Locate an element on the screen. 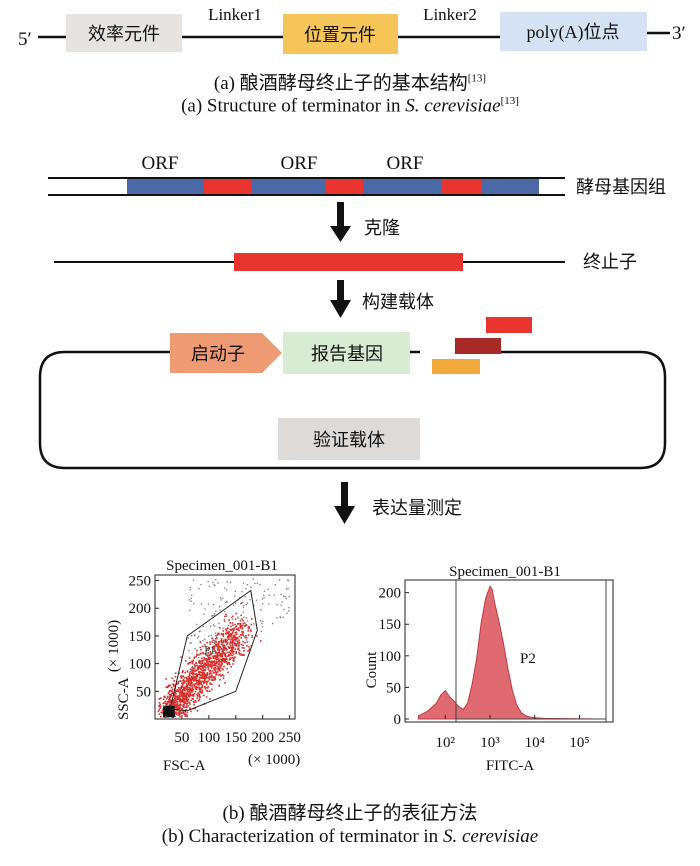 This screenshot has width=700, height=866. scatter-y-tick-label: 200 is located at coordinates (140, 609).